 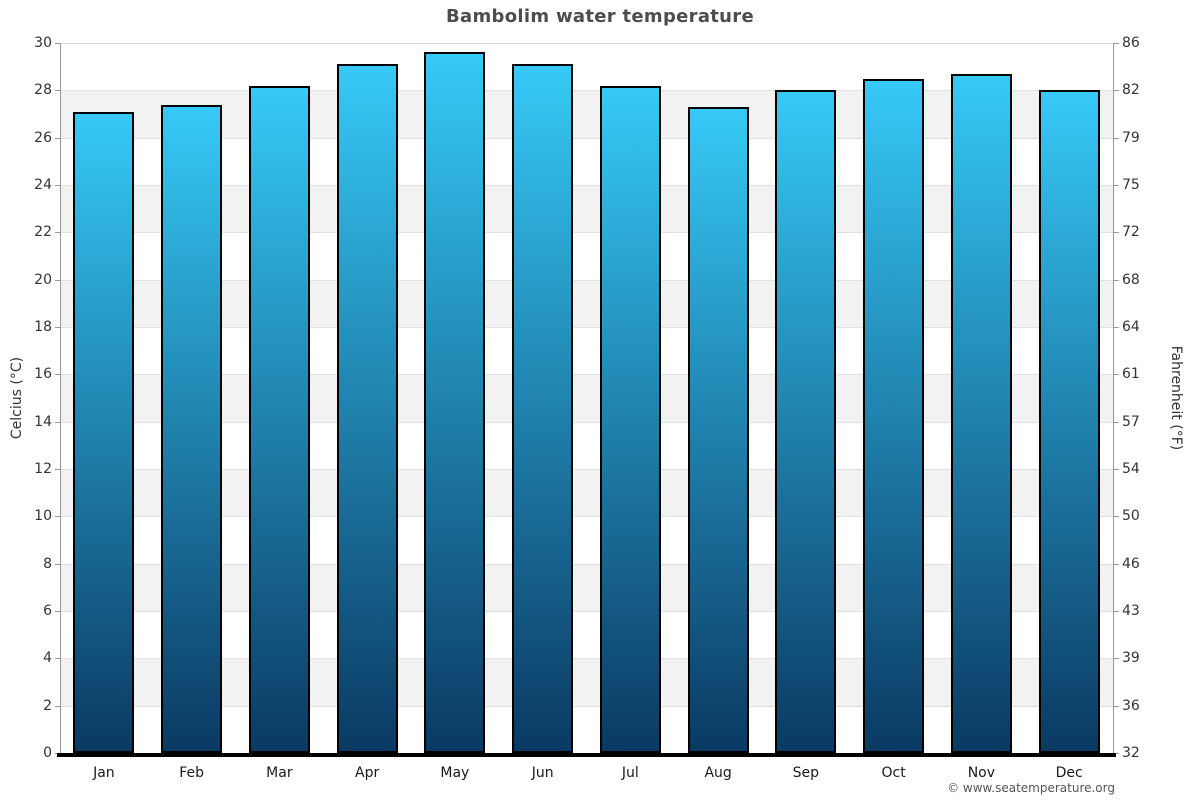 What do you see at coordinates (367, 408) in the screenshot?
I see `bar-apr` at bounding box center [367, 408].